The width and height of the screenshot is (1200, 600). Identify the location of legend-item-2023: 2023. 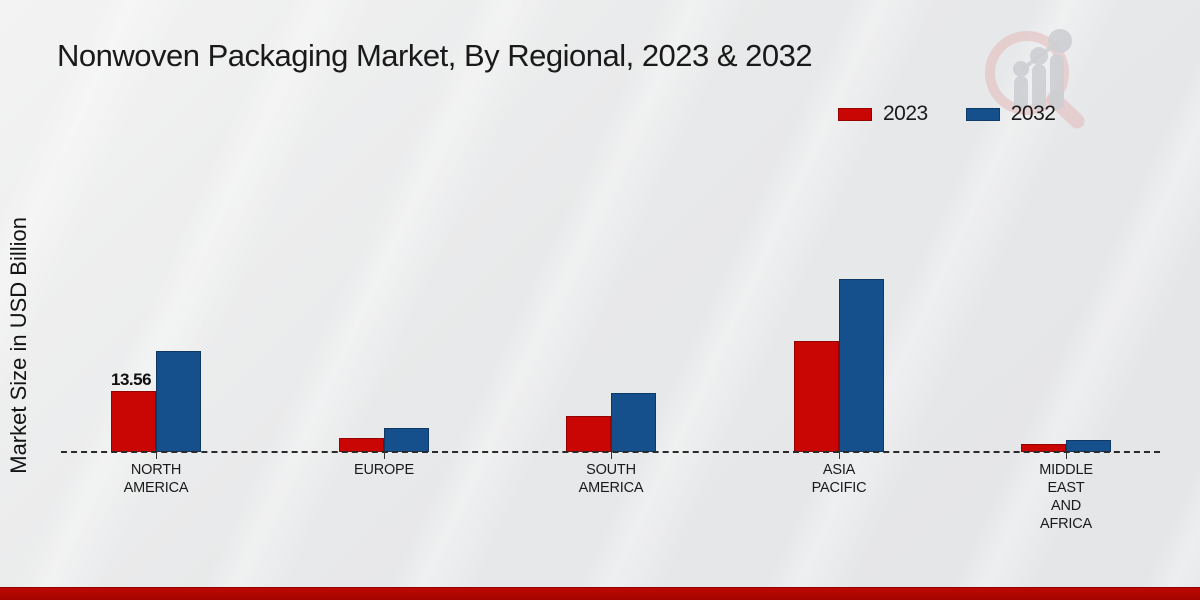
(883, 114).